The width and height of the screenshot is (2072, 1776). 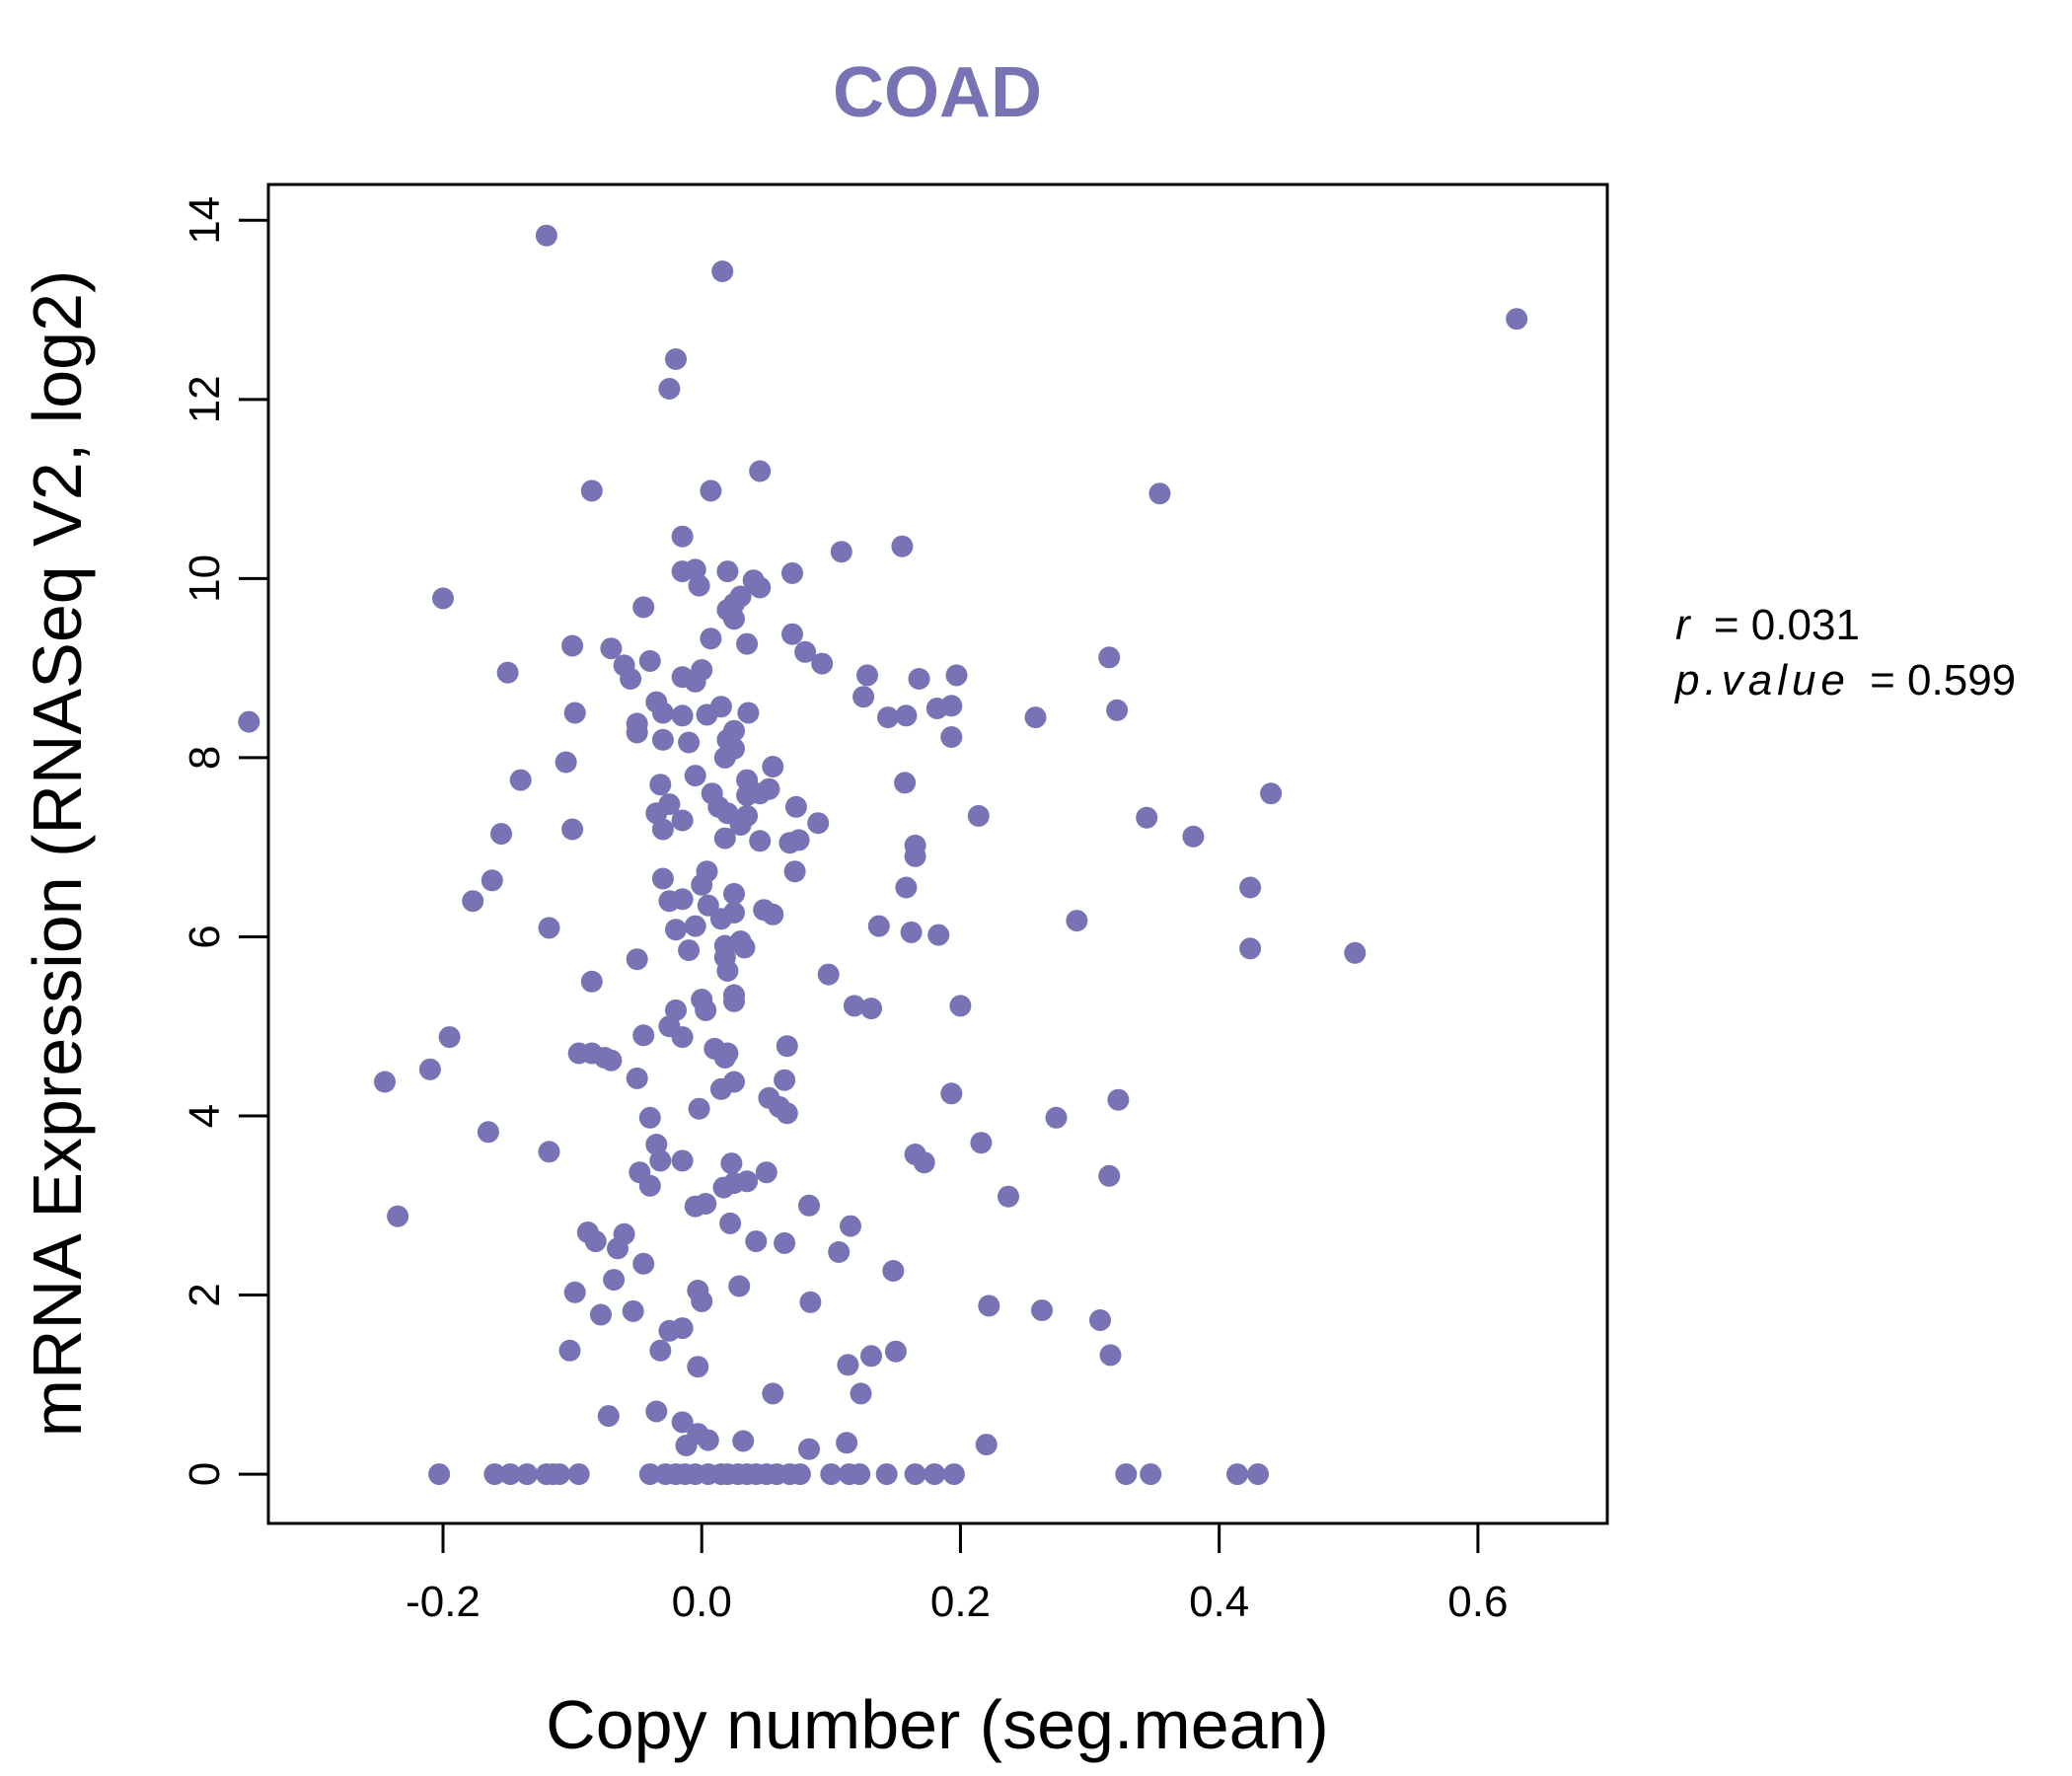 What do you see at coordinates (957, 1573) in the screenshot?
I see `x-axis: -0.2 0.0 0.2 0.4 0.6` at bounding box center [957, 1573].